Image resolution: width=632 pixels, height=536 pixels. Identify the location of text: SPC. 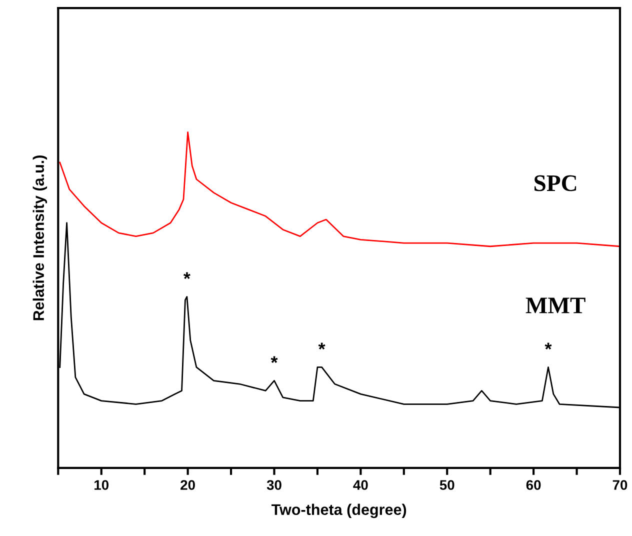
(555, 183).